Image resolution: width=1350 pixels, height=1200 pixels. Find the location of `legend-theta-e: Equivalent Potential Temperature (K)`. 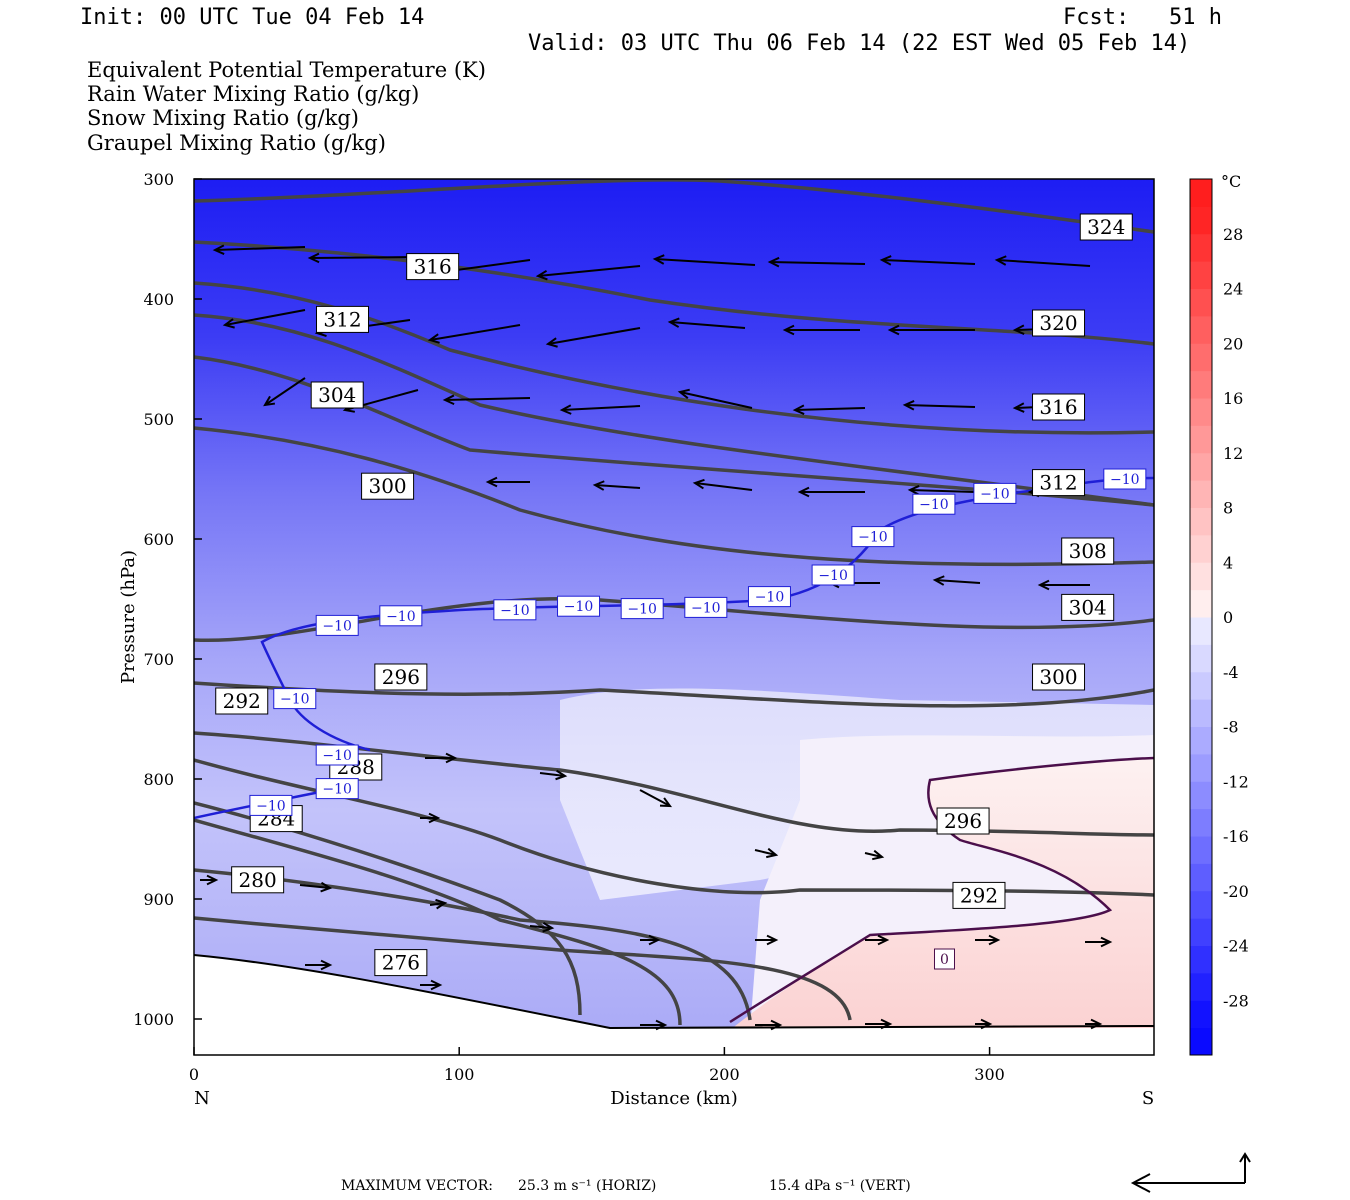

legend-theta-e: Equivalent Potential Temperature (K) is located at coordinates (286, 70).